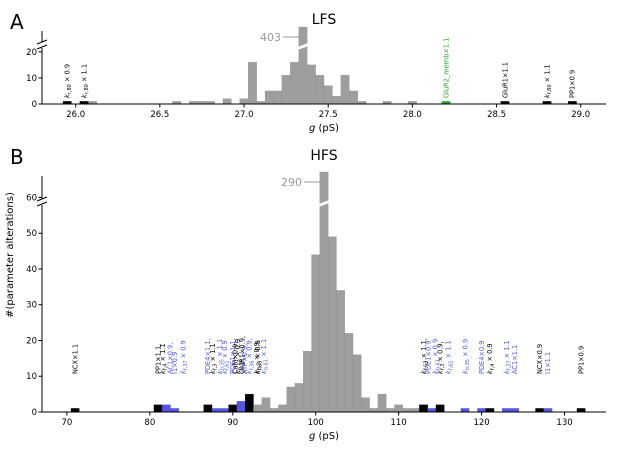  I want to click on panel-letter: A, so click(17, 22).